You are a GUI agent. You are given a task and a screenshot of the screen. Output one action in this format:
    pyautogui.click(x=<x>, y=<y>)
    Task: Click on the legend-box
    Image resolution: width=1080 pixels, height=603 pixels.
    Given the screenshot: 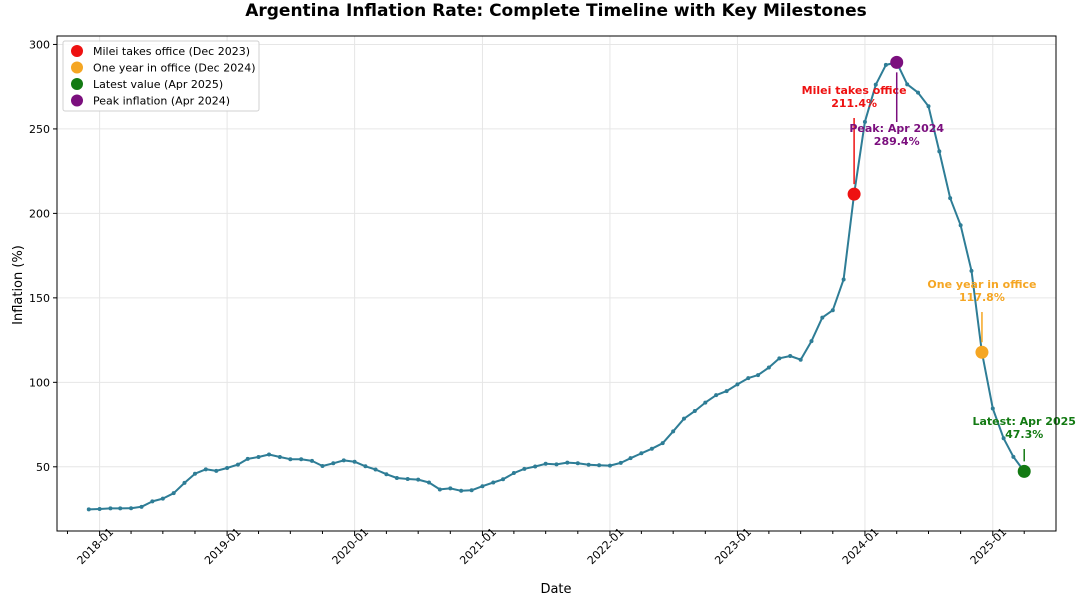 What is the action you would take?
    pyautogui.click(x=161, y=76)
    